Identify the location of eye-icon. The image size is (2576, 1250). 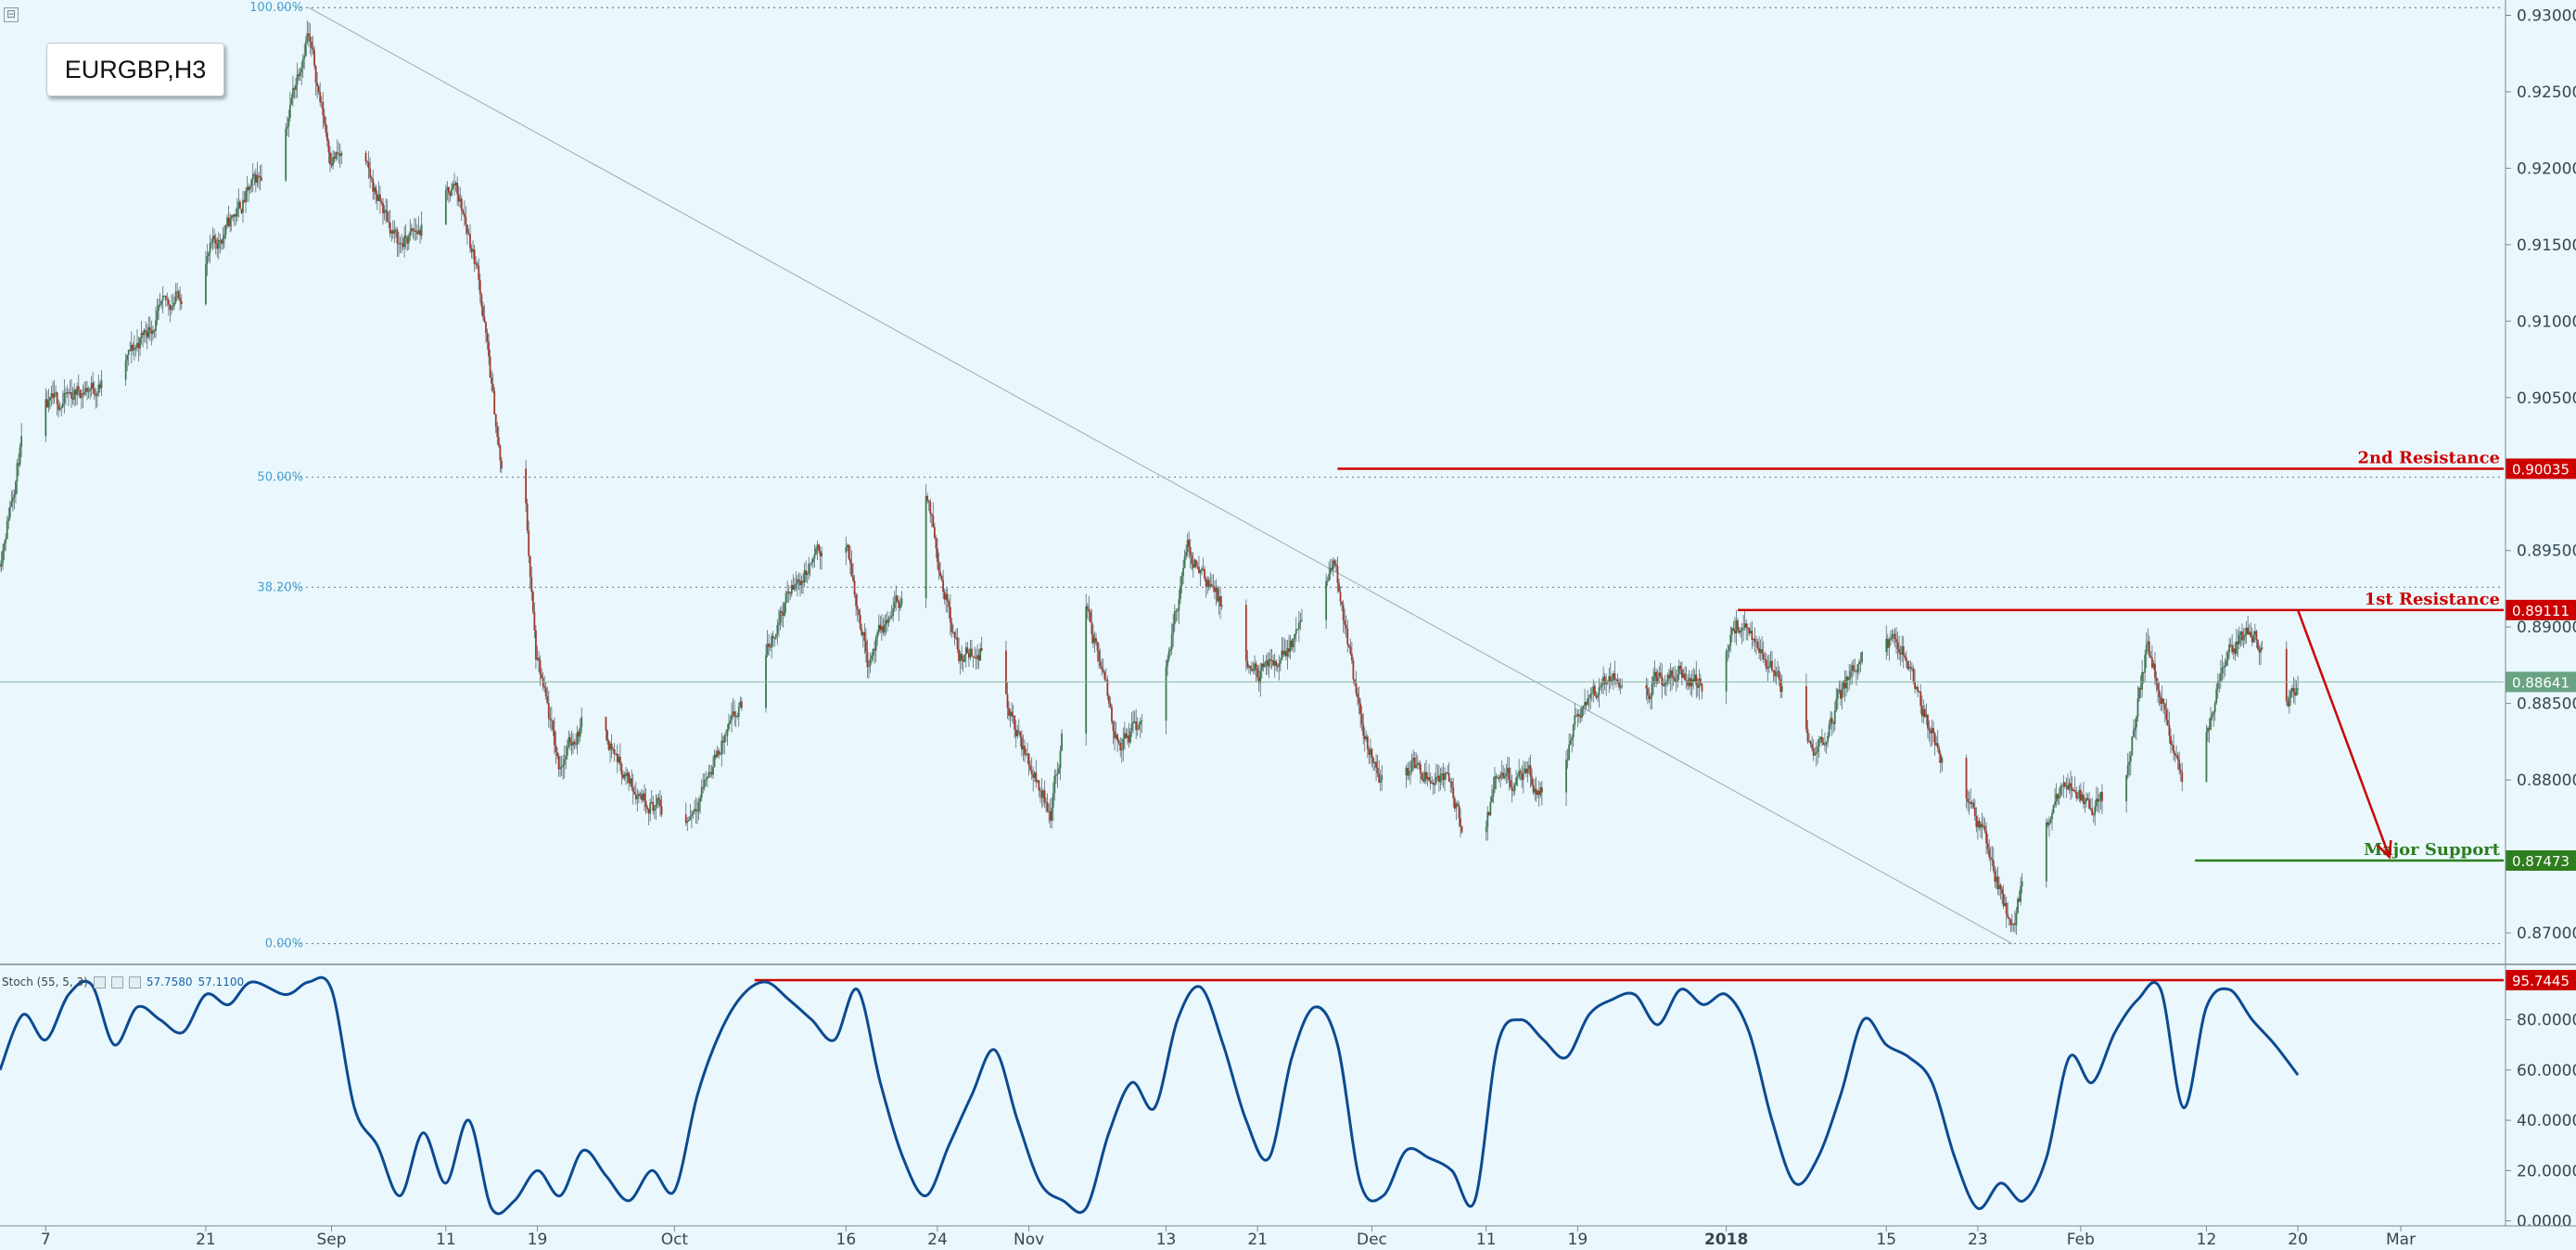
(117, 982).